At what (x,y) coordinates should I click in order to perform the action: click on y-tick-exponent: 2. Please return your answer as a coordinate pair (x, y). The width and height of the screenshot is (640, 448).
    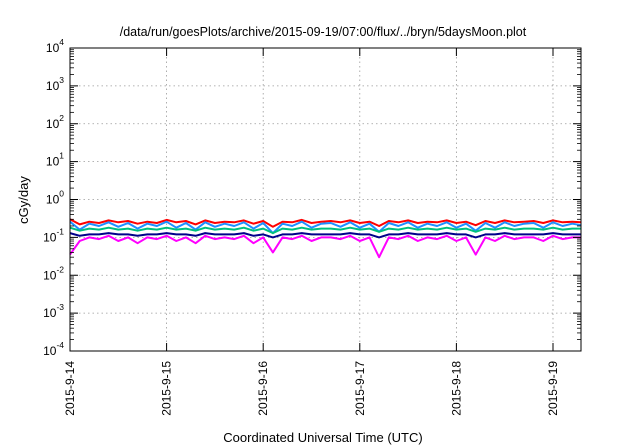
    Looking at the image, I should click on (61, 118).